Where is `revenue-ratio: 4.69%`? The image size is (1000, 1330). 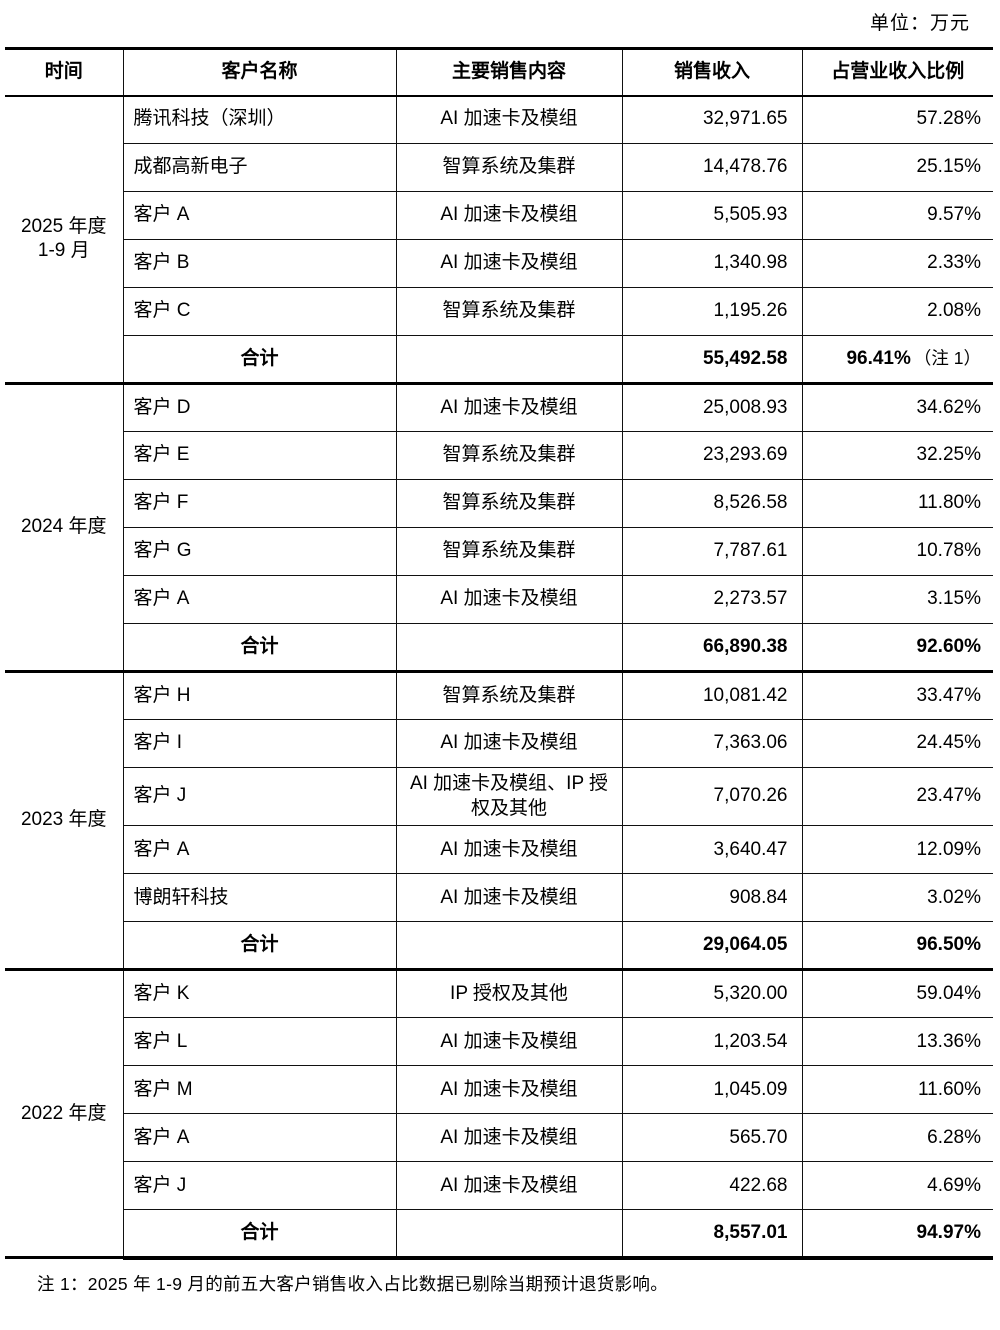 revenue-ratio: 4.69% is located at coordinates (897, 1186).